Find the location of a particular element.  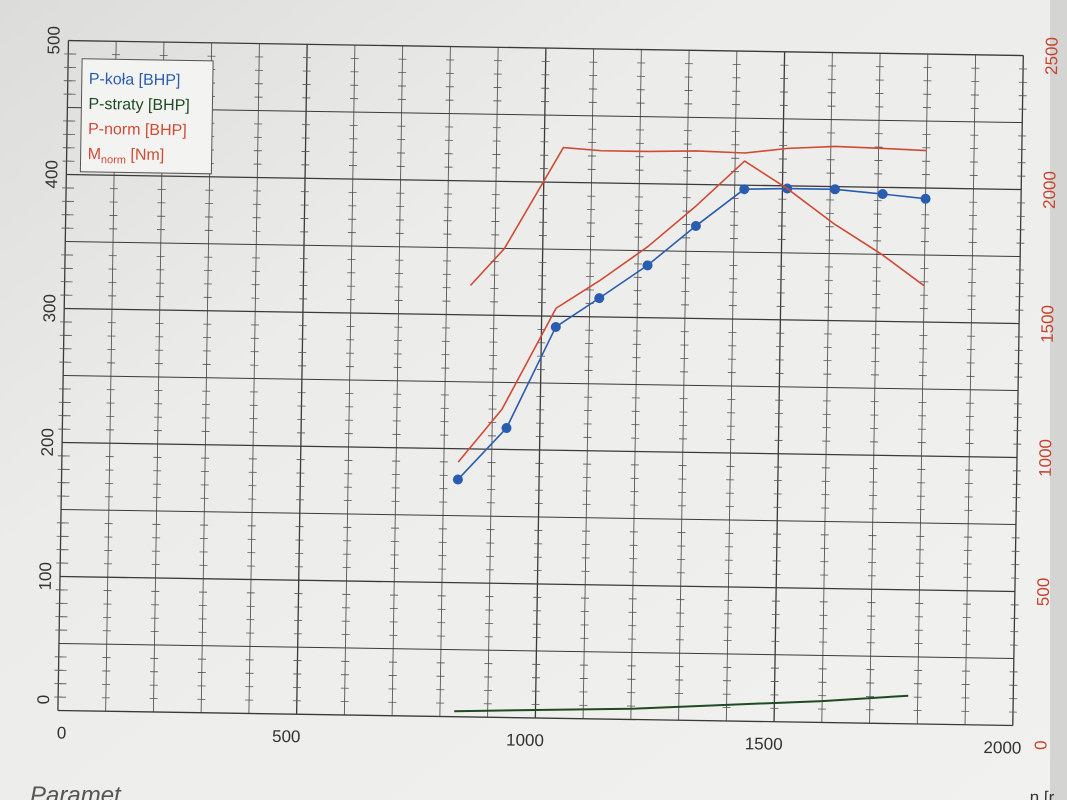

right-axis-ticks: 0 500 1000 1500 2000 2500 is located at coordinates (1046, 393).